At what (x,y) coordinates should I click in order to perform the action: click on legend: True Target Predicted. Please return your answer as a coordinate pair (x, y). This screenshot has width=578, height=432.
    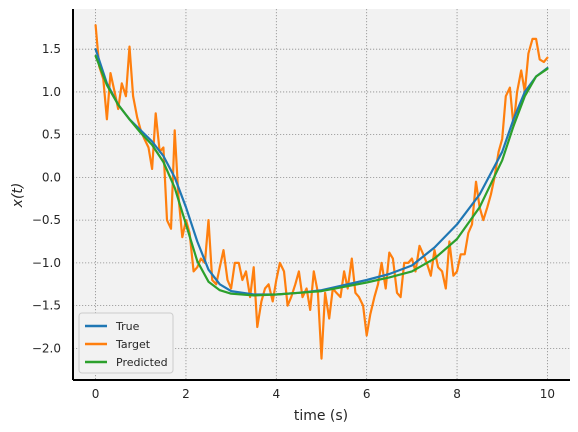
    Looking at the image, I should click on (126, 343).